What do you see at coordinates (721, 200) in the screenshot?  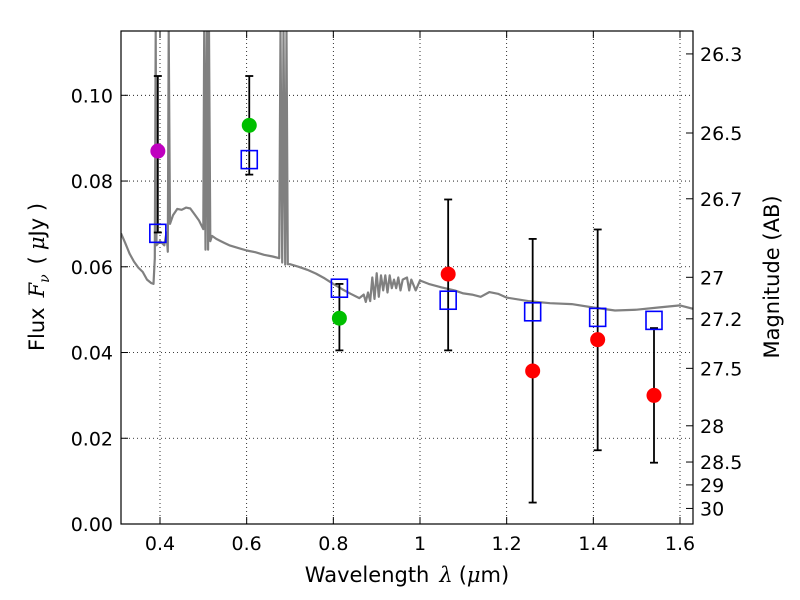 I see `mag-tick-label-2: 26.7` at bounding box center [721, 200].